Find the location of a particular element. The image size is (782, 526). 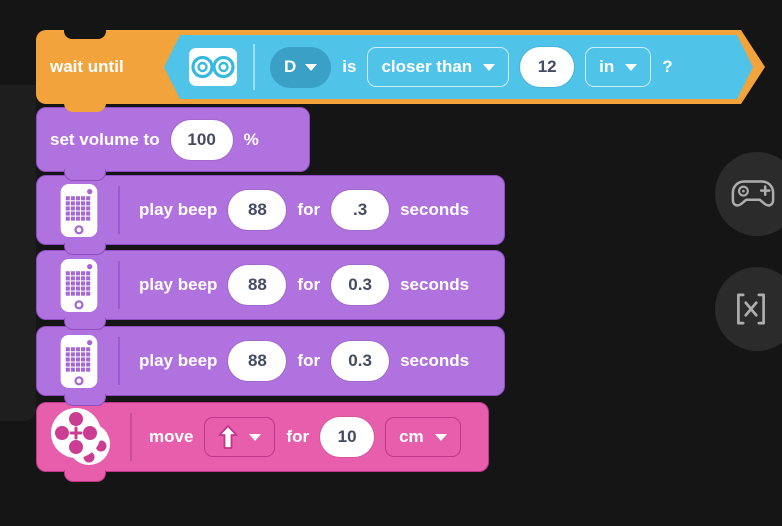

gamepad-icon is located at coordinates (753, 193).